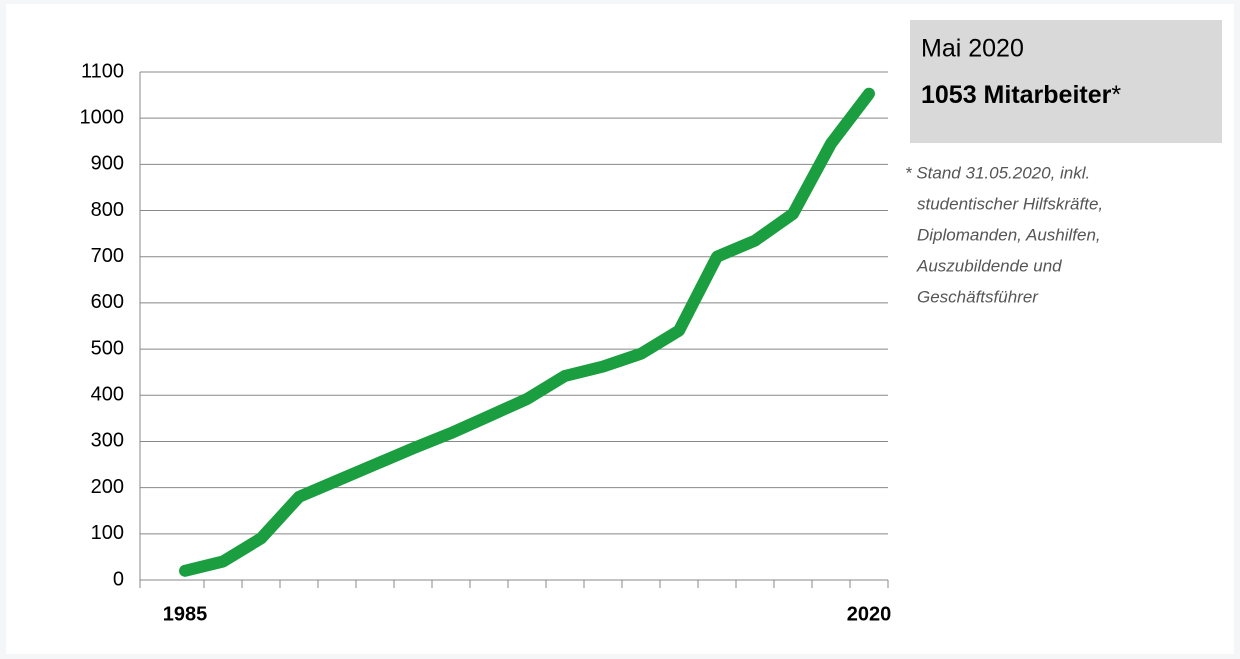 Image resolution: width=1240 pixels, height=659 pixels. Describe the element at coordinates (997, 172) in the screenshot. I see `footnote-line: * Stand 31.05.2020, inkl.` at that location.